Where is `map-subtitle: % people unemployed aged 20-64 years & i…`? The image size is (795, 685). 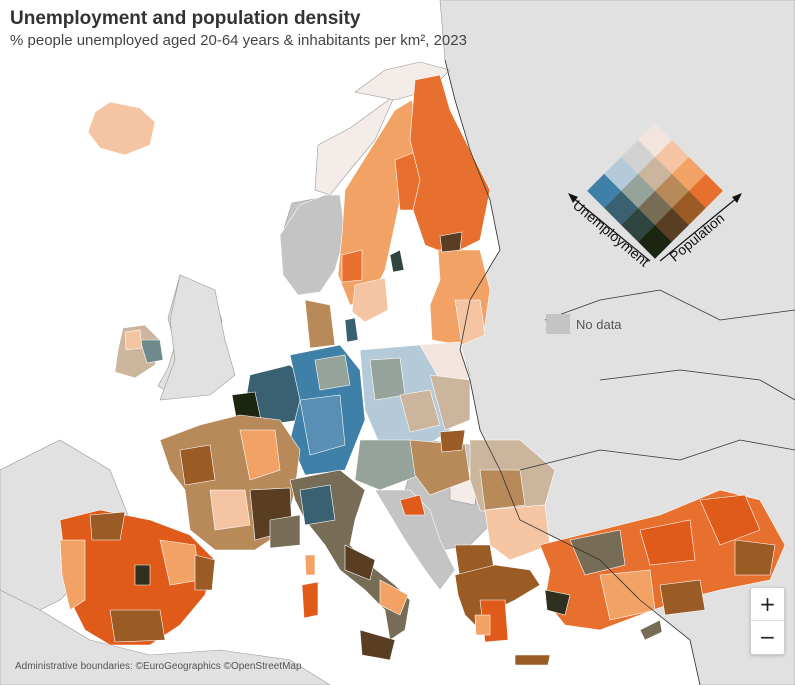
map-subtitle: % people unemployed aged 20-64 years & i… is located at coordinates (238, 40).